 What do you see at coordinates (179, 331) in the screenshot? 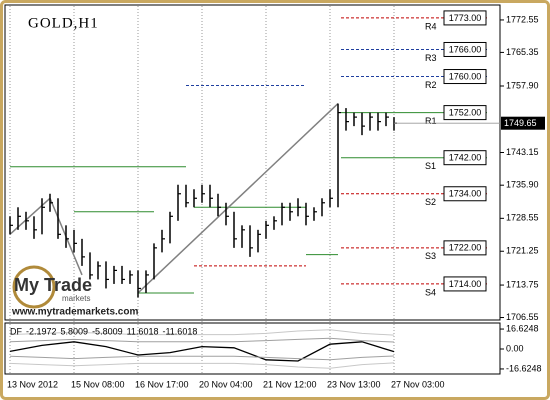
I see `ind-reading: -11.6018` at bounding box center [179, 331].